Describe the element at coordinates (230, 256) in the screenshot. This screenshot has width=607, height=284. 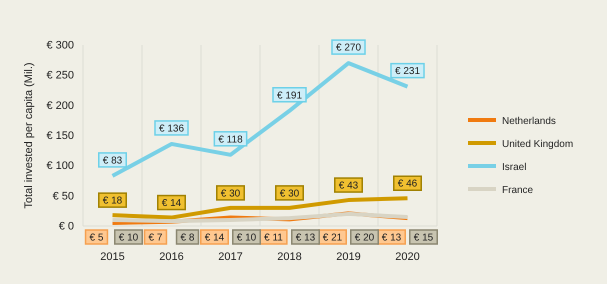
I see `x-tick-label: 2017` at that location.